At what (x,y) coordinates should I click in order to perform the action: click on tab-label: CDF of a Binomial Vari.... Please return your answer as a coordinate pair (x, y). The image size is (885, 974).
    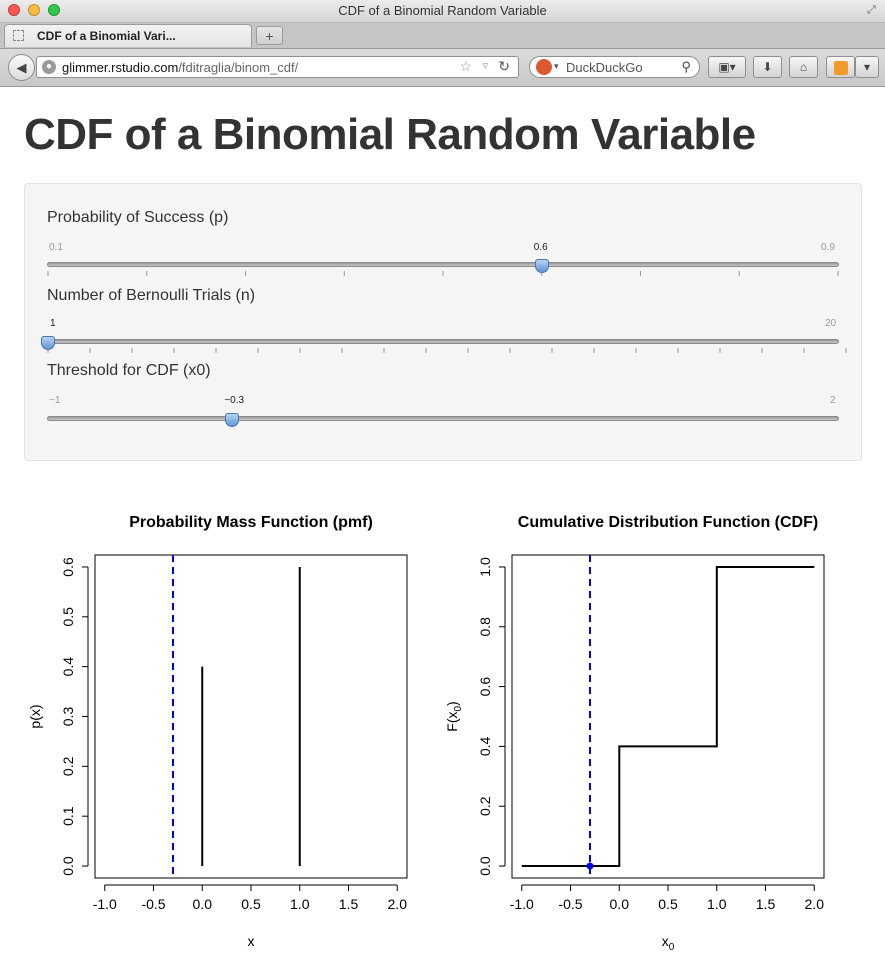
    Looking at the image, I should click on (106, 36).